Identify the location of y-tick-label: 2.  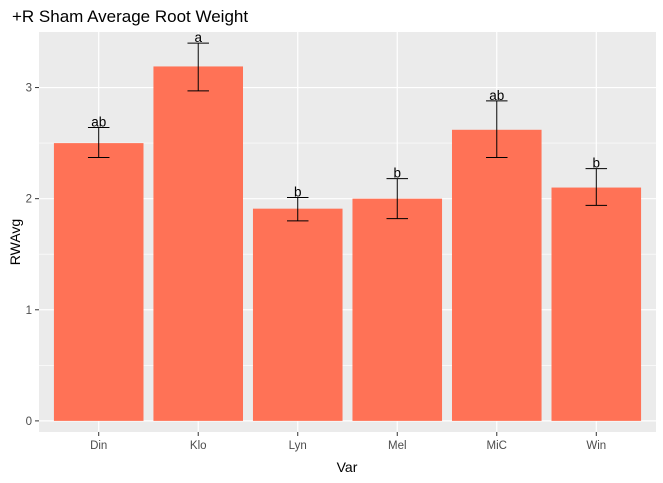
(29, 200).